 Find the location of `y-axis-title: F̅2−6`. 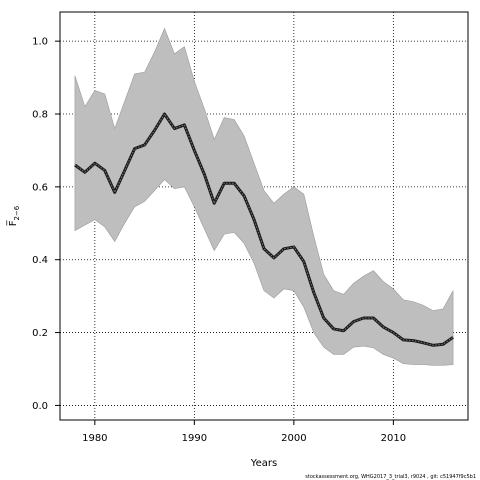

y-axis-title: F̅2−6 is located at coordinates (13, 215).